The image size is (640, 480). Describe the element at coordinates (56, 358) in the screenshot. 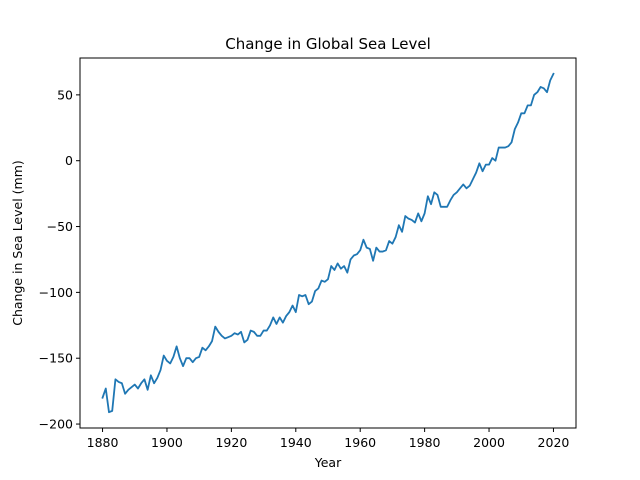

I see `y-tick-label: −150` at that location.